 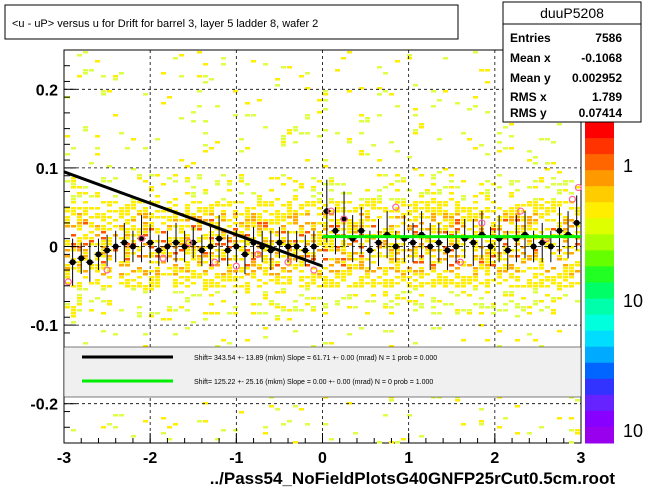 I want to click on open-marker, so click(x=68, y=282).